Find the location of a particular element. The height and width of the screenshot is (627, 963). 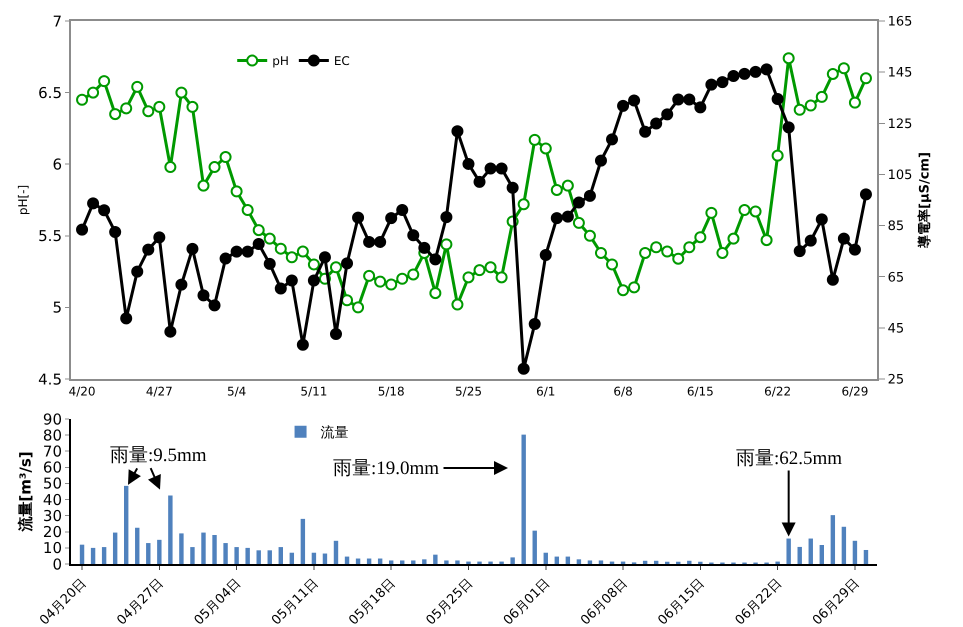

y-tick-label: 6 is located at coordinates (57, 164).